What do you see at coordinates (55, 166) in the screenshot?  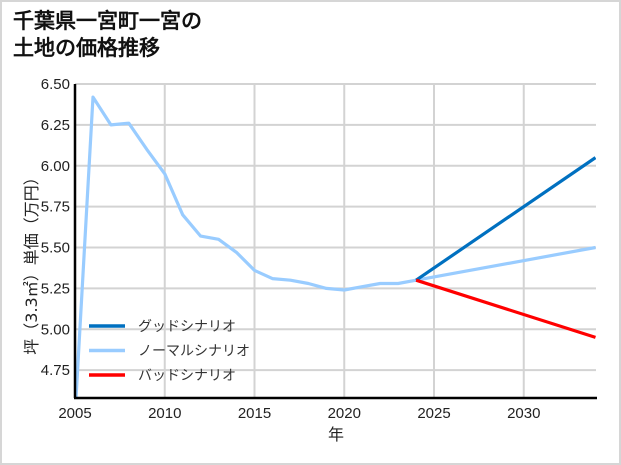 I see `y-tick-label: 6.00` at bounding box center [55, 166].